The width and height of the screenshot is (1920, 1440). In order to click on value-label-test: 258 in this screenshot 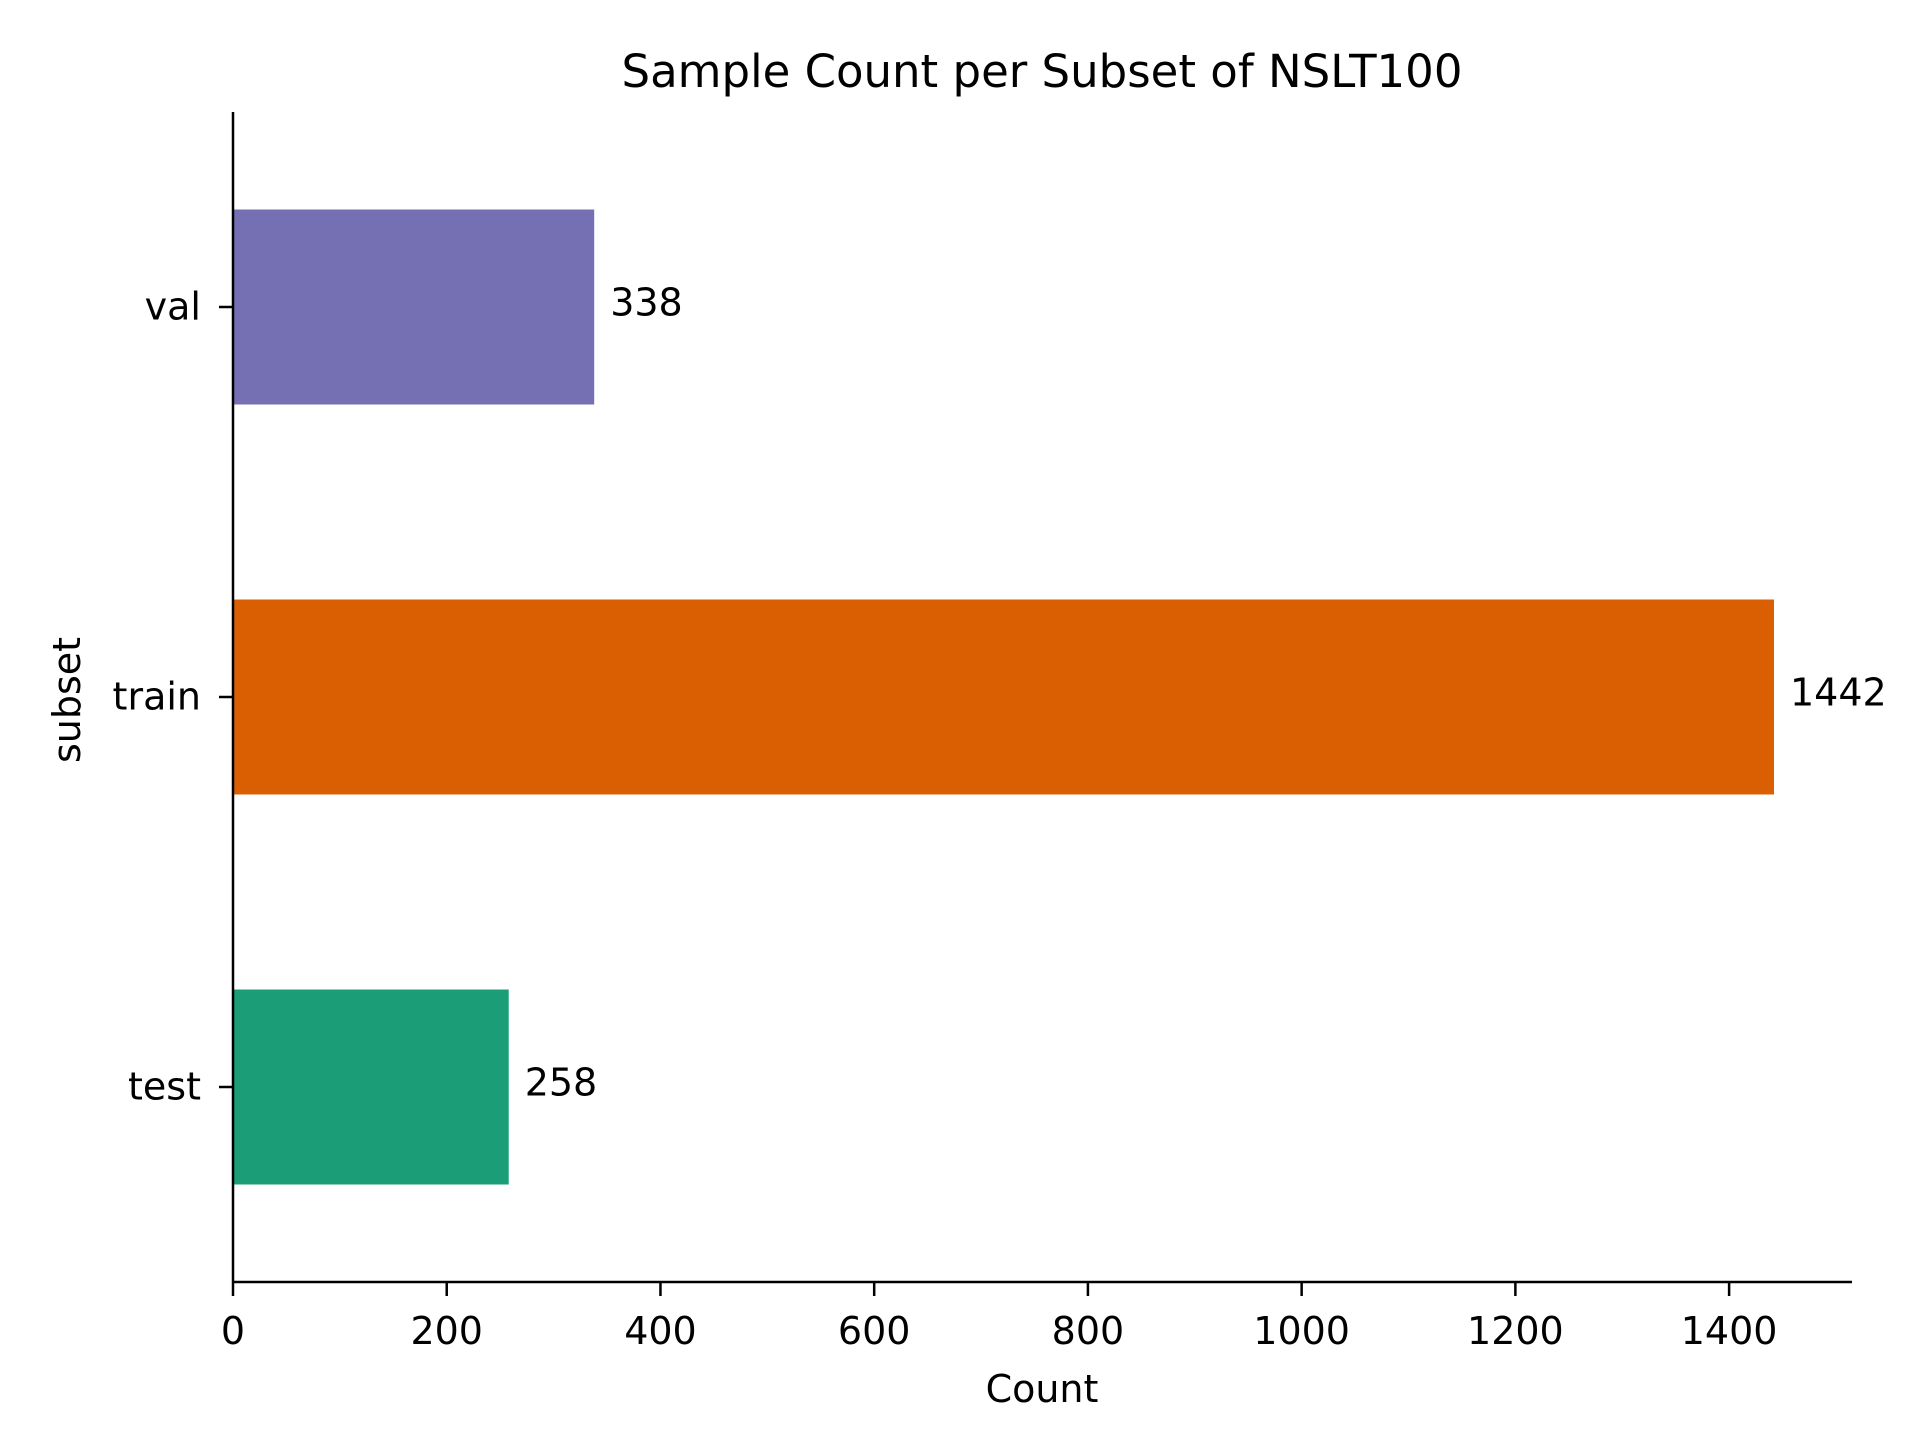, I will do `click(561, 1083)`.